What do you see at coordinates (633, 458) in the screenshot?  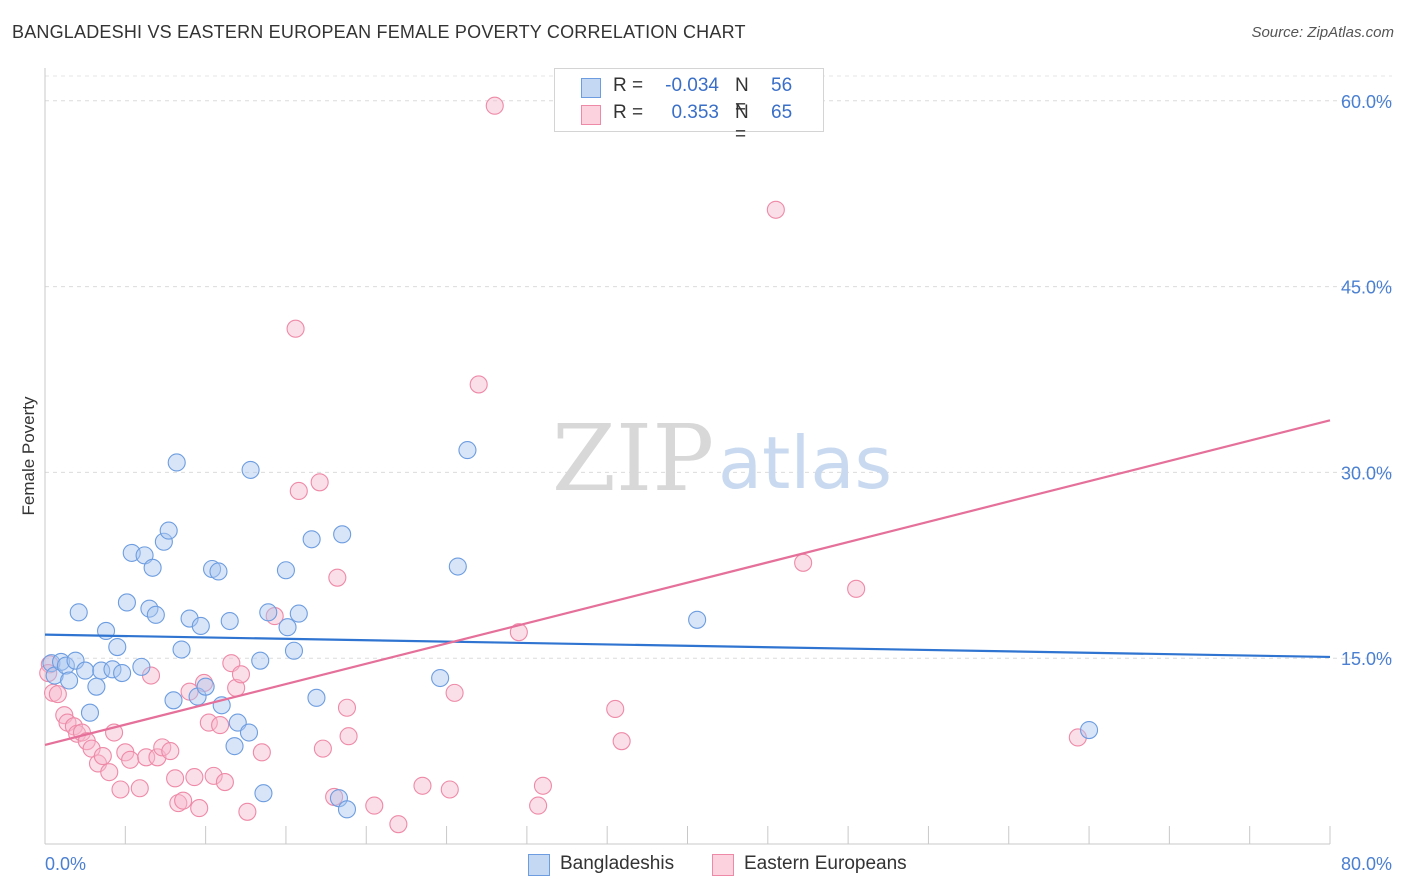 I see `watermark-zip: ZIP` at bounding box center [633, 458].